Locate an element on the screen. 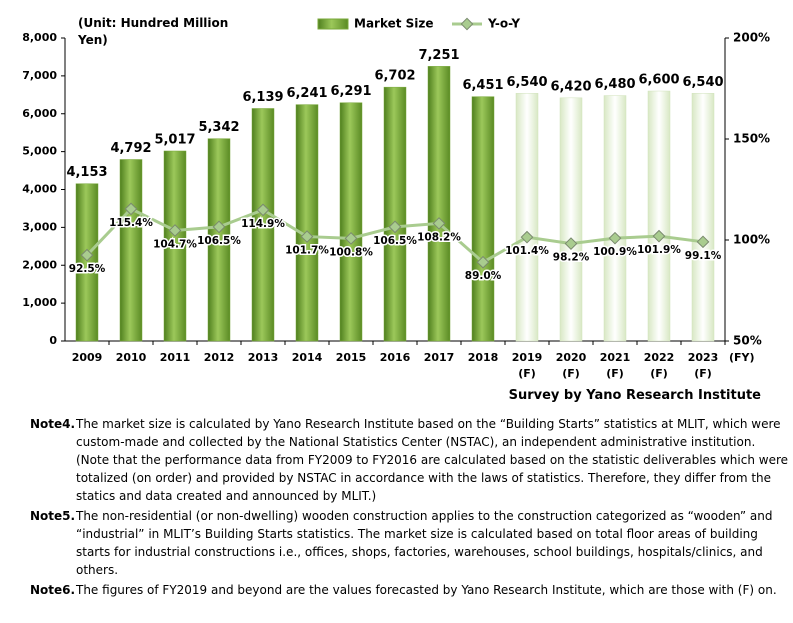 The height and width of the screenshot is (623, 793). bar-value-label: 6,600 is located at coordinates (658, 80).